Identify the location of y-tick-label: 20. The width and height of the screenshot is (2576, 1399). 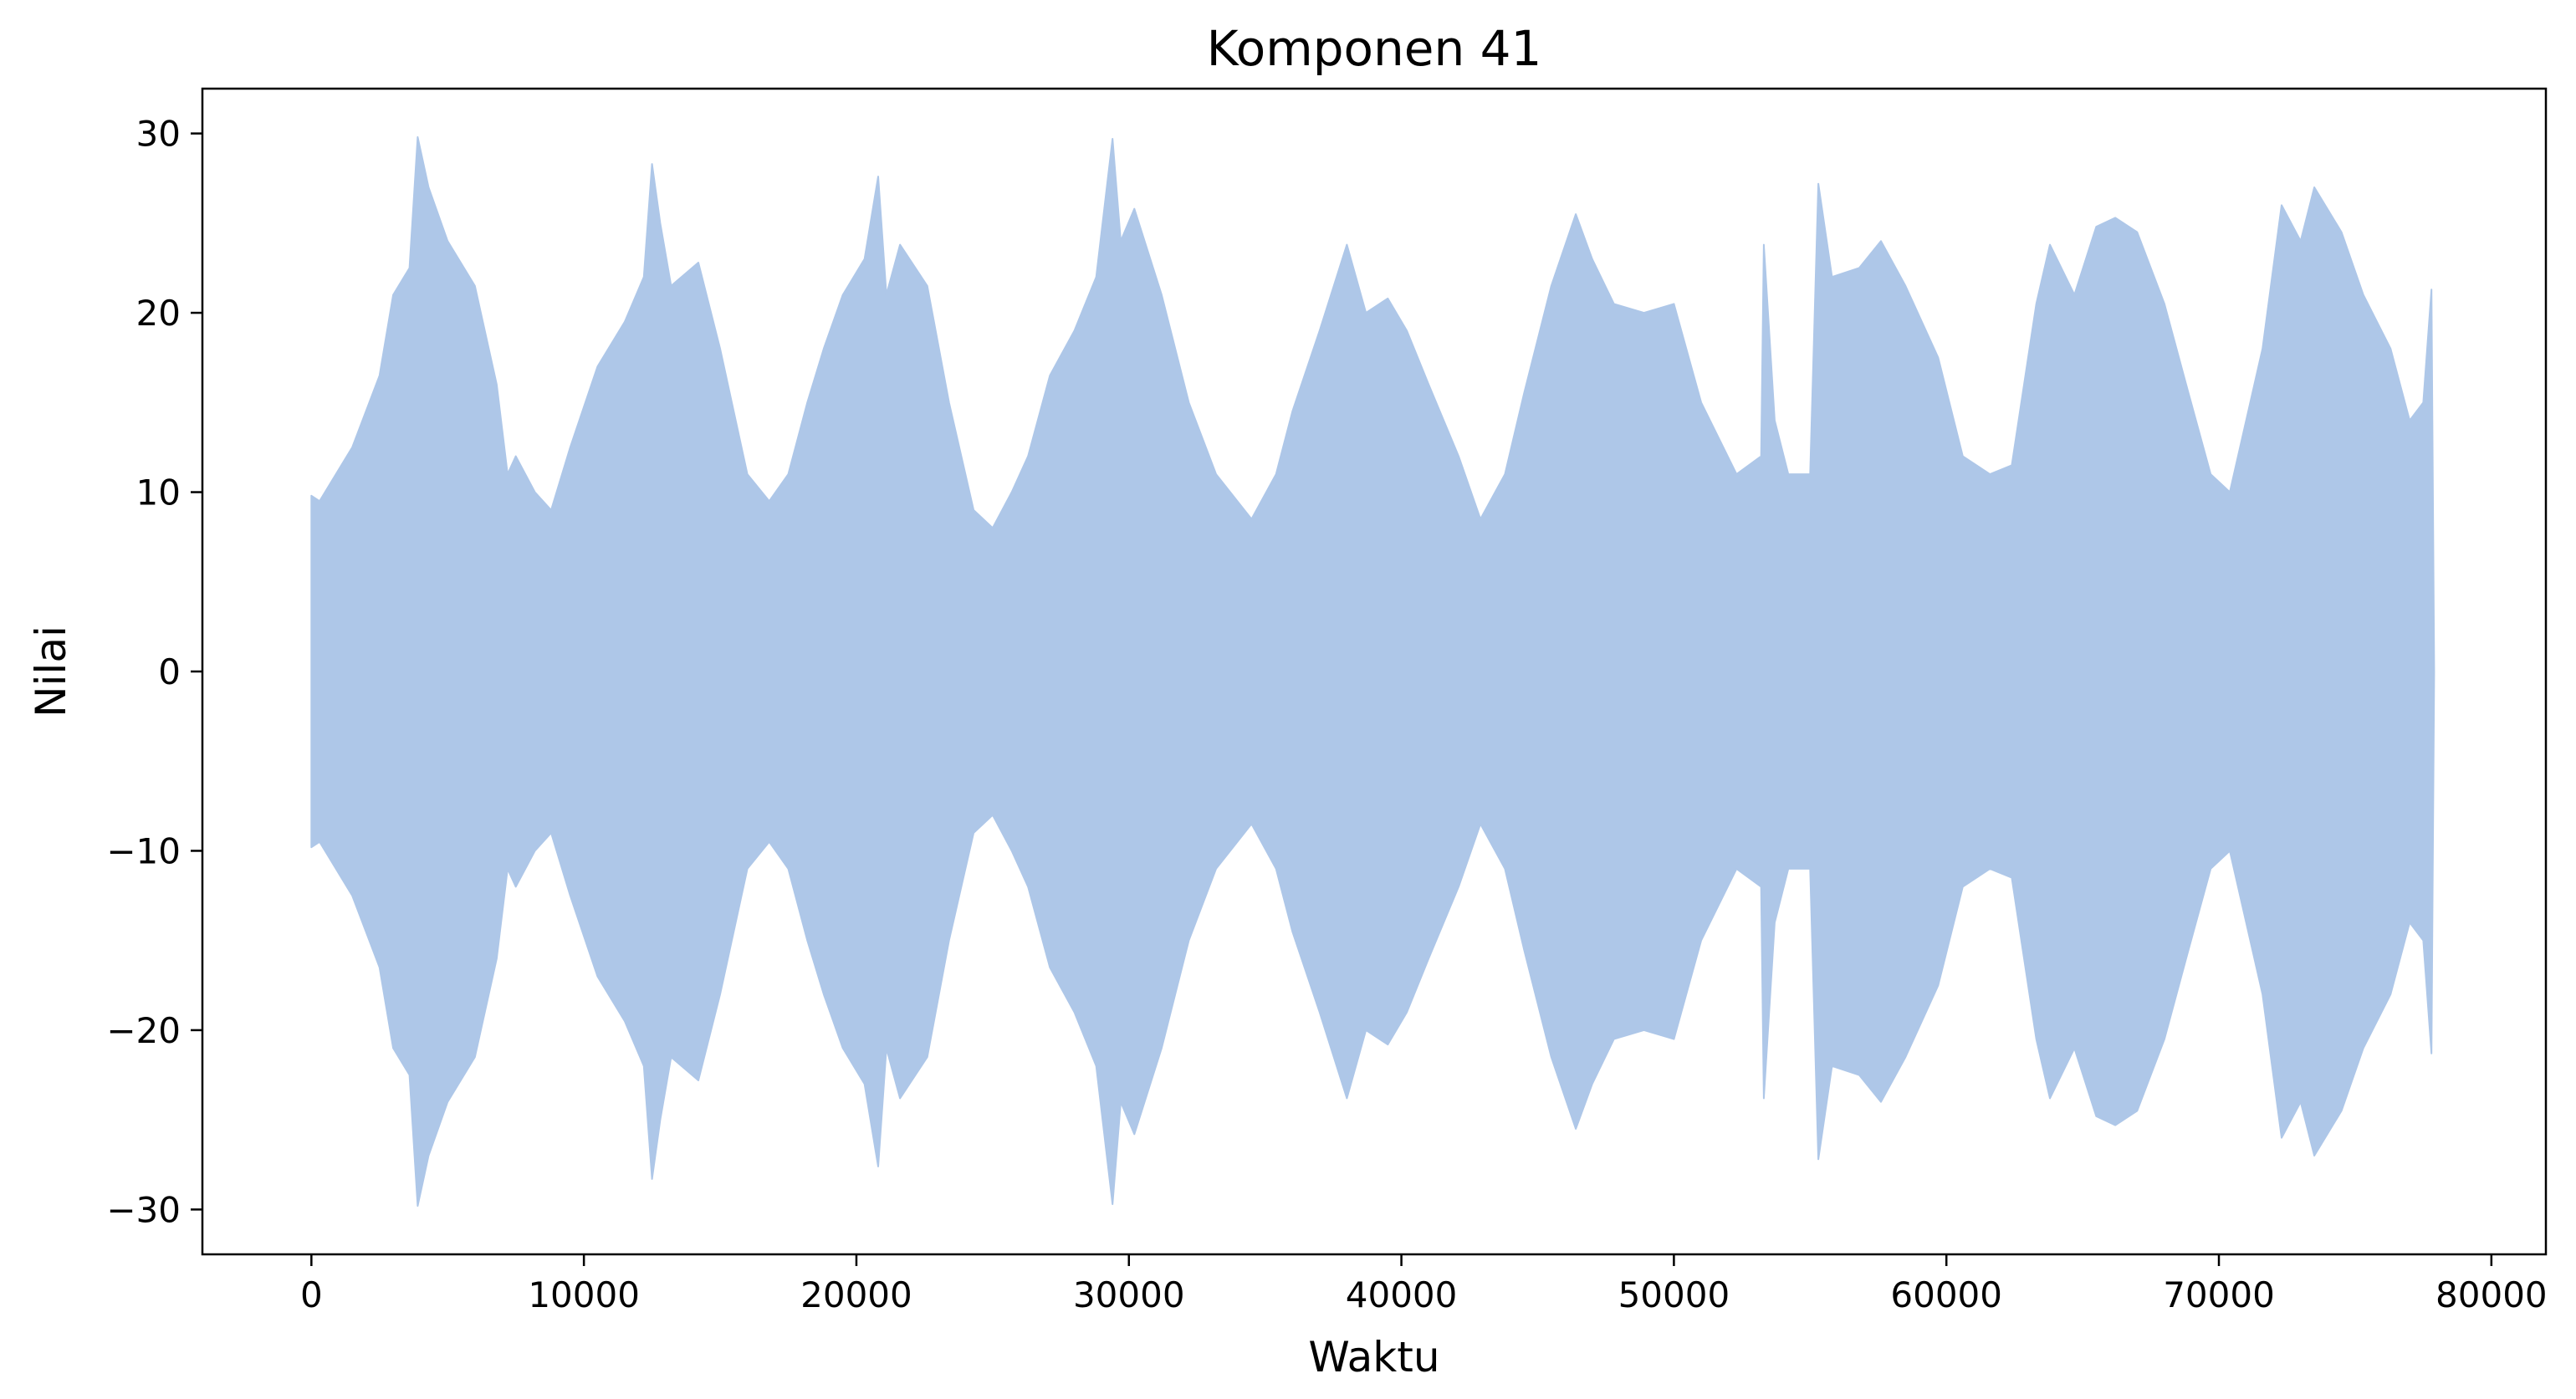
(158, 313).